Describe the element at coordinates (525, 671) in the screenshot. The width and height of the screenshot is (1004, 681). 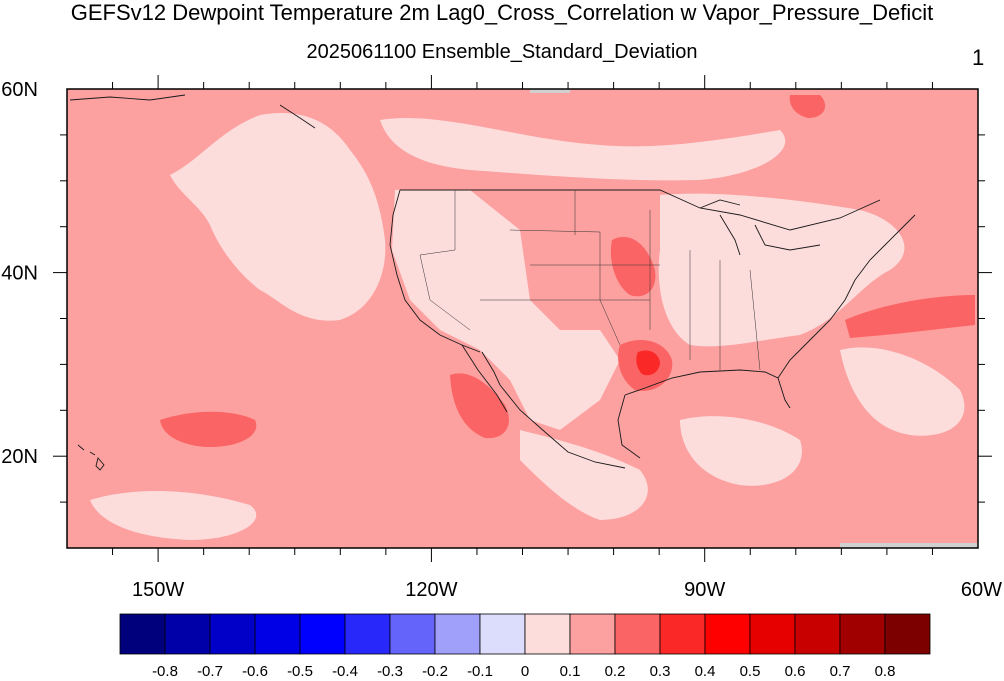
I see `colorbar-label: 0` at that location.